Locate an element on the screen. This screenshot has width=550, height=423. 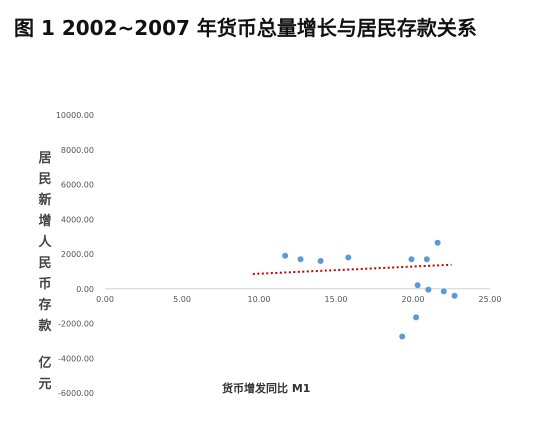
y-axis-title: 居民新增人民币存款 is located at coordinates (45, 242).